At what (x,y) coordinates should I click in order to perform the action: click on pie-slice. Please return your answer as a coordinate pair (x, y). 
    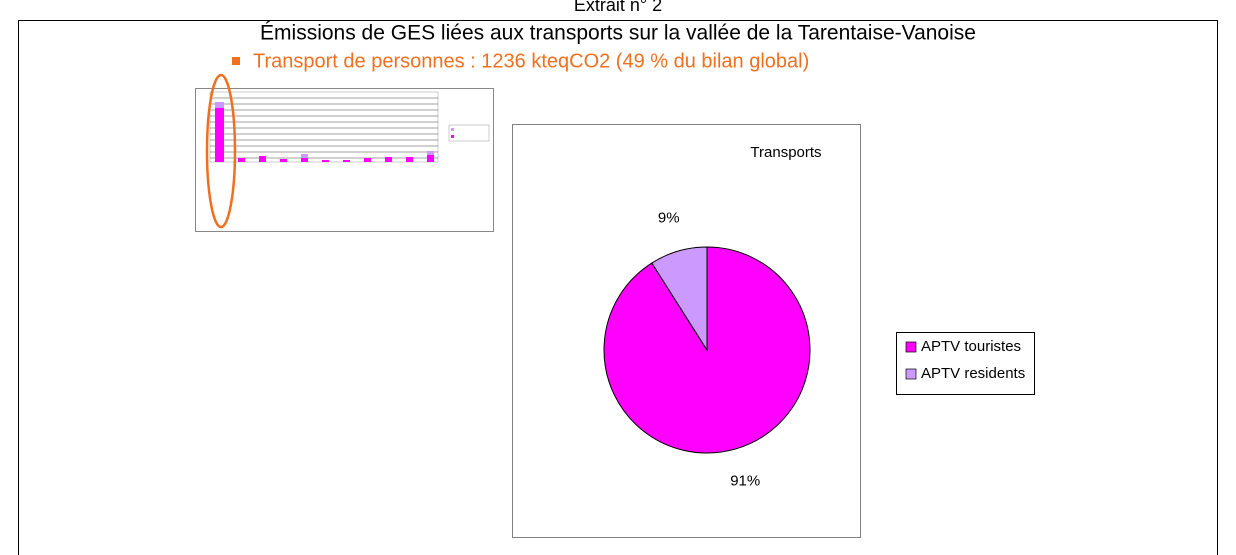
    Looking at the image, I should click on (679, 299).